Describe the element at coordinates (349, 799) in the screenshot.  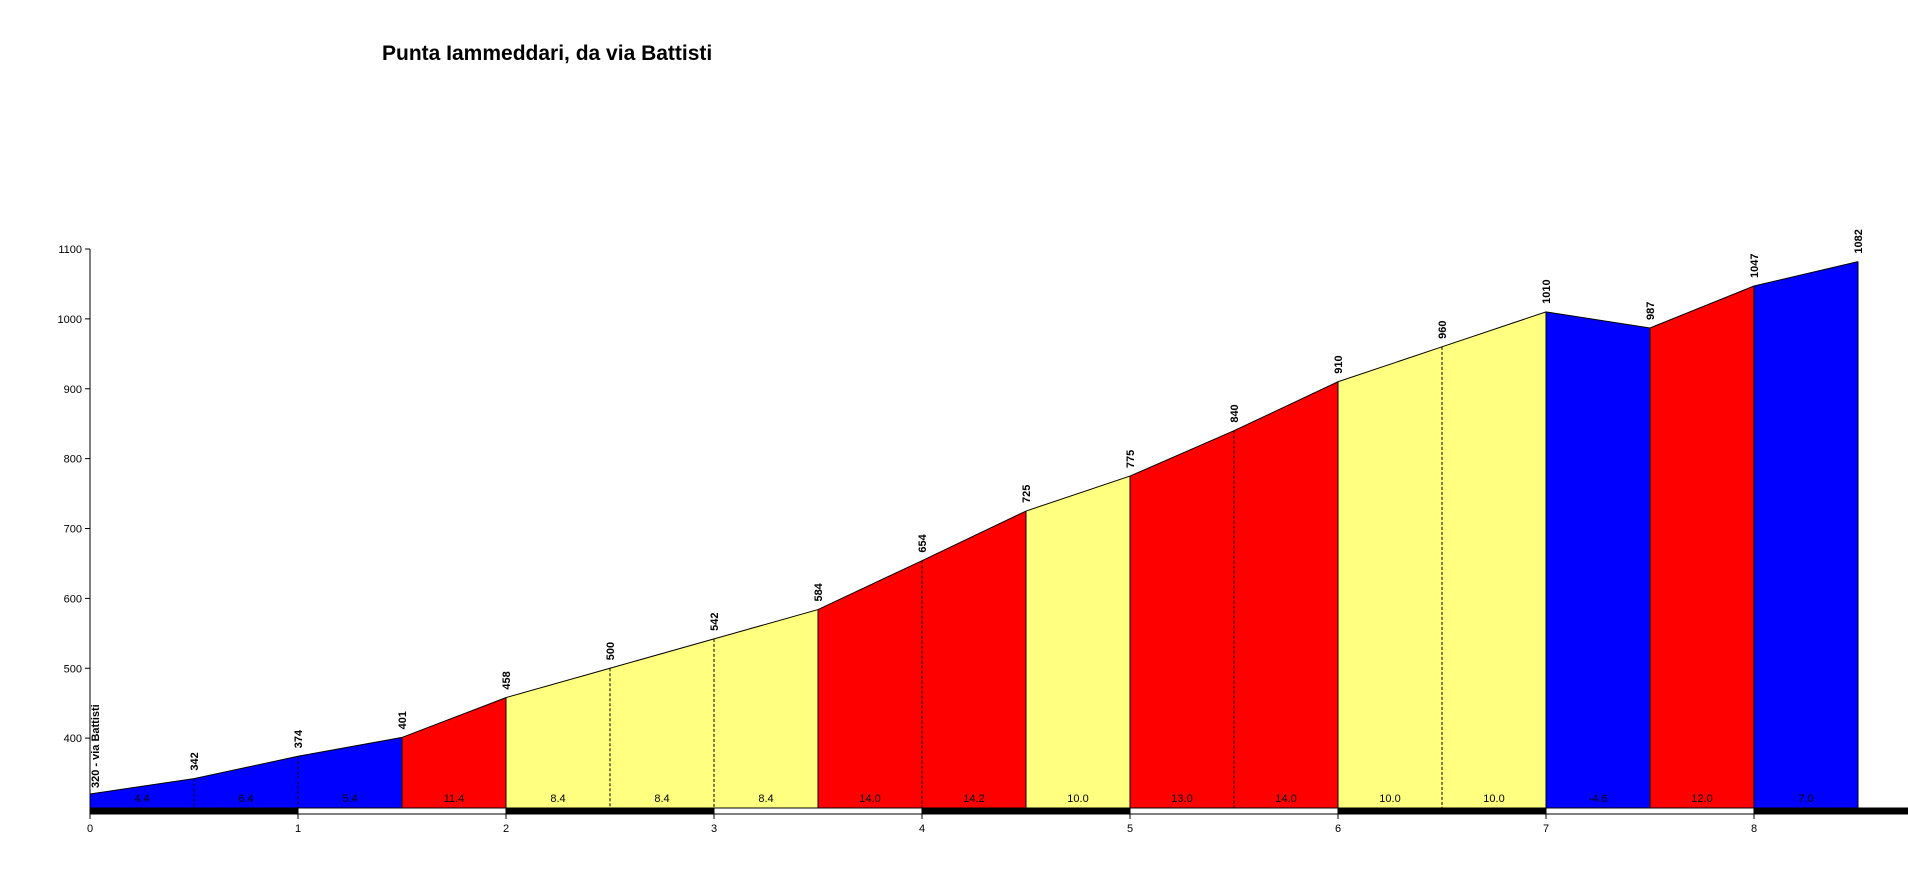
I see `gradient-label: 5.4` at that location.